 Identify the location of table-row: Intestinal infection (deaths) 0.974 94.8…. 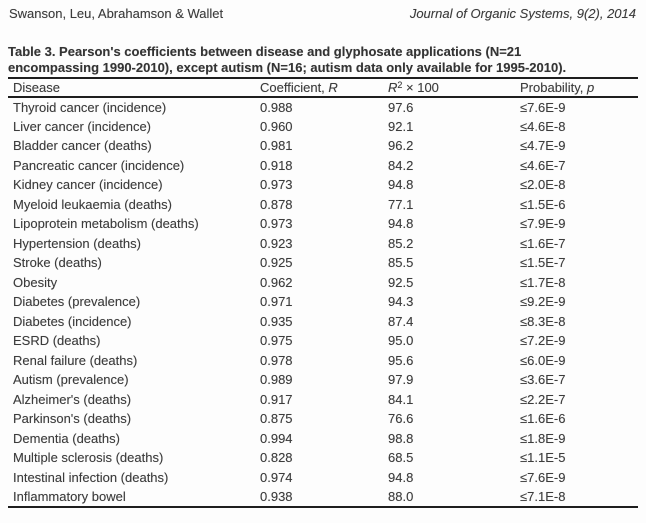
(323, 478).